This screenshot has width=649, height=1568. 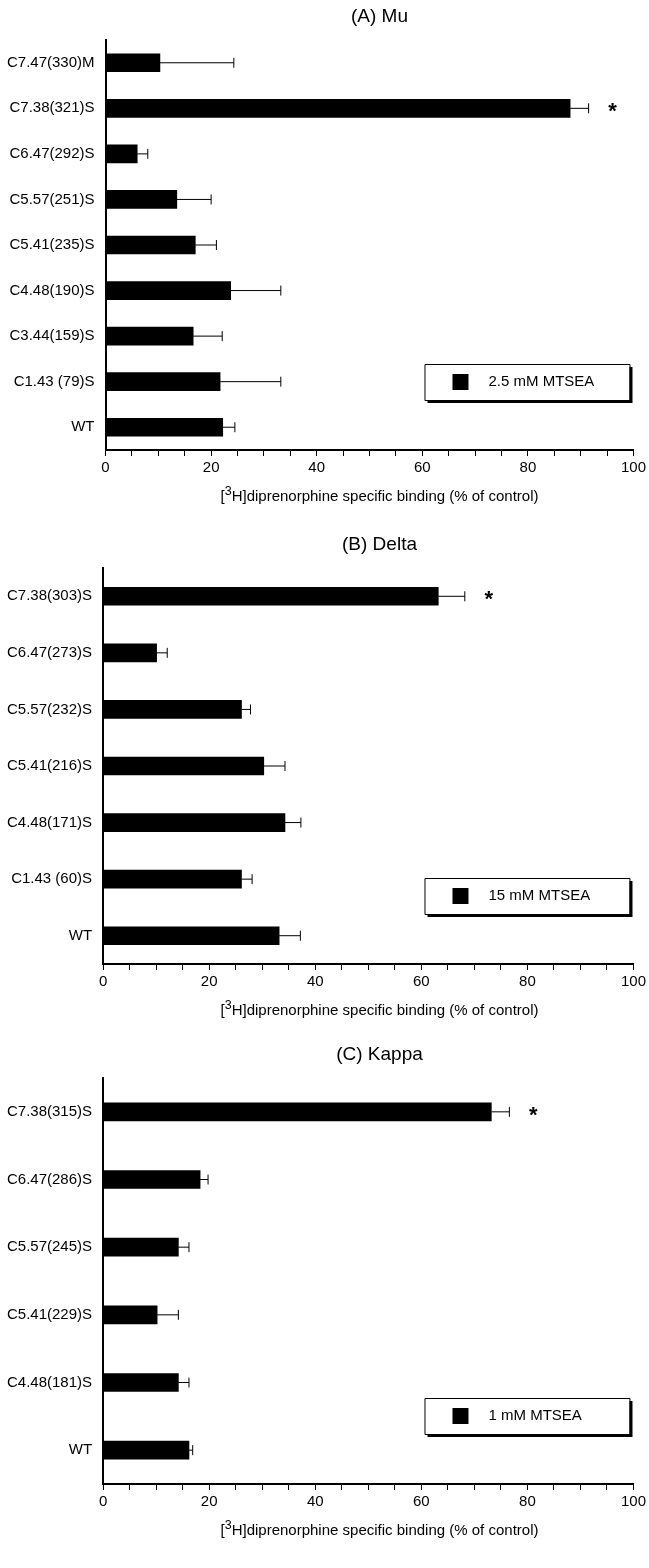 I want to click on legend-label: 2.5 mM MTSEA, so click(x=541, y=381).